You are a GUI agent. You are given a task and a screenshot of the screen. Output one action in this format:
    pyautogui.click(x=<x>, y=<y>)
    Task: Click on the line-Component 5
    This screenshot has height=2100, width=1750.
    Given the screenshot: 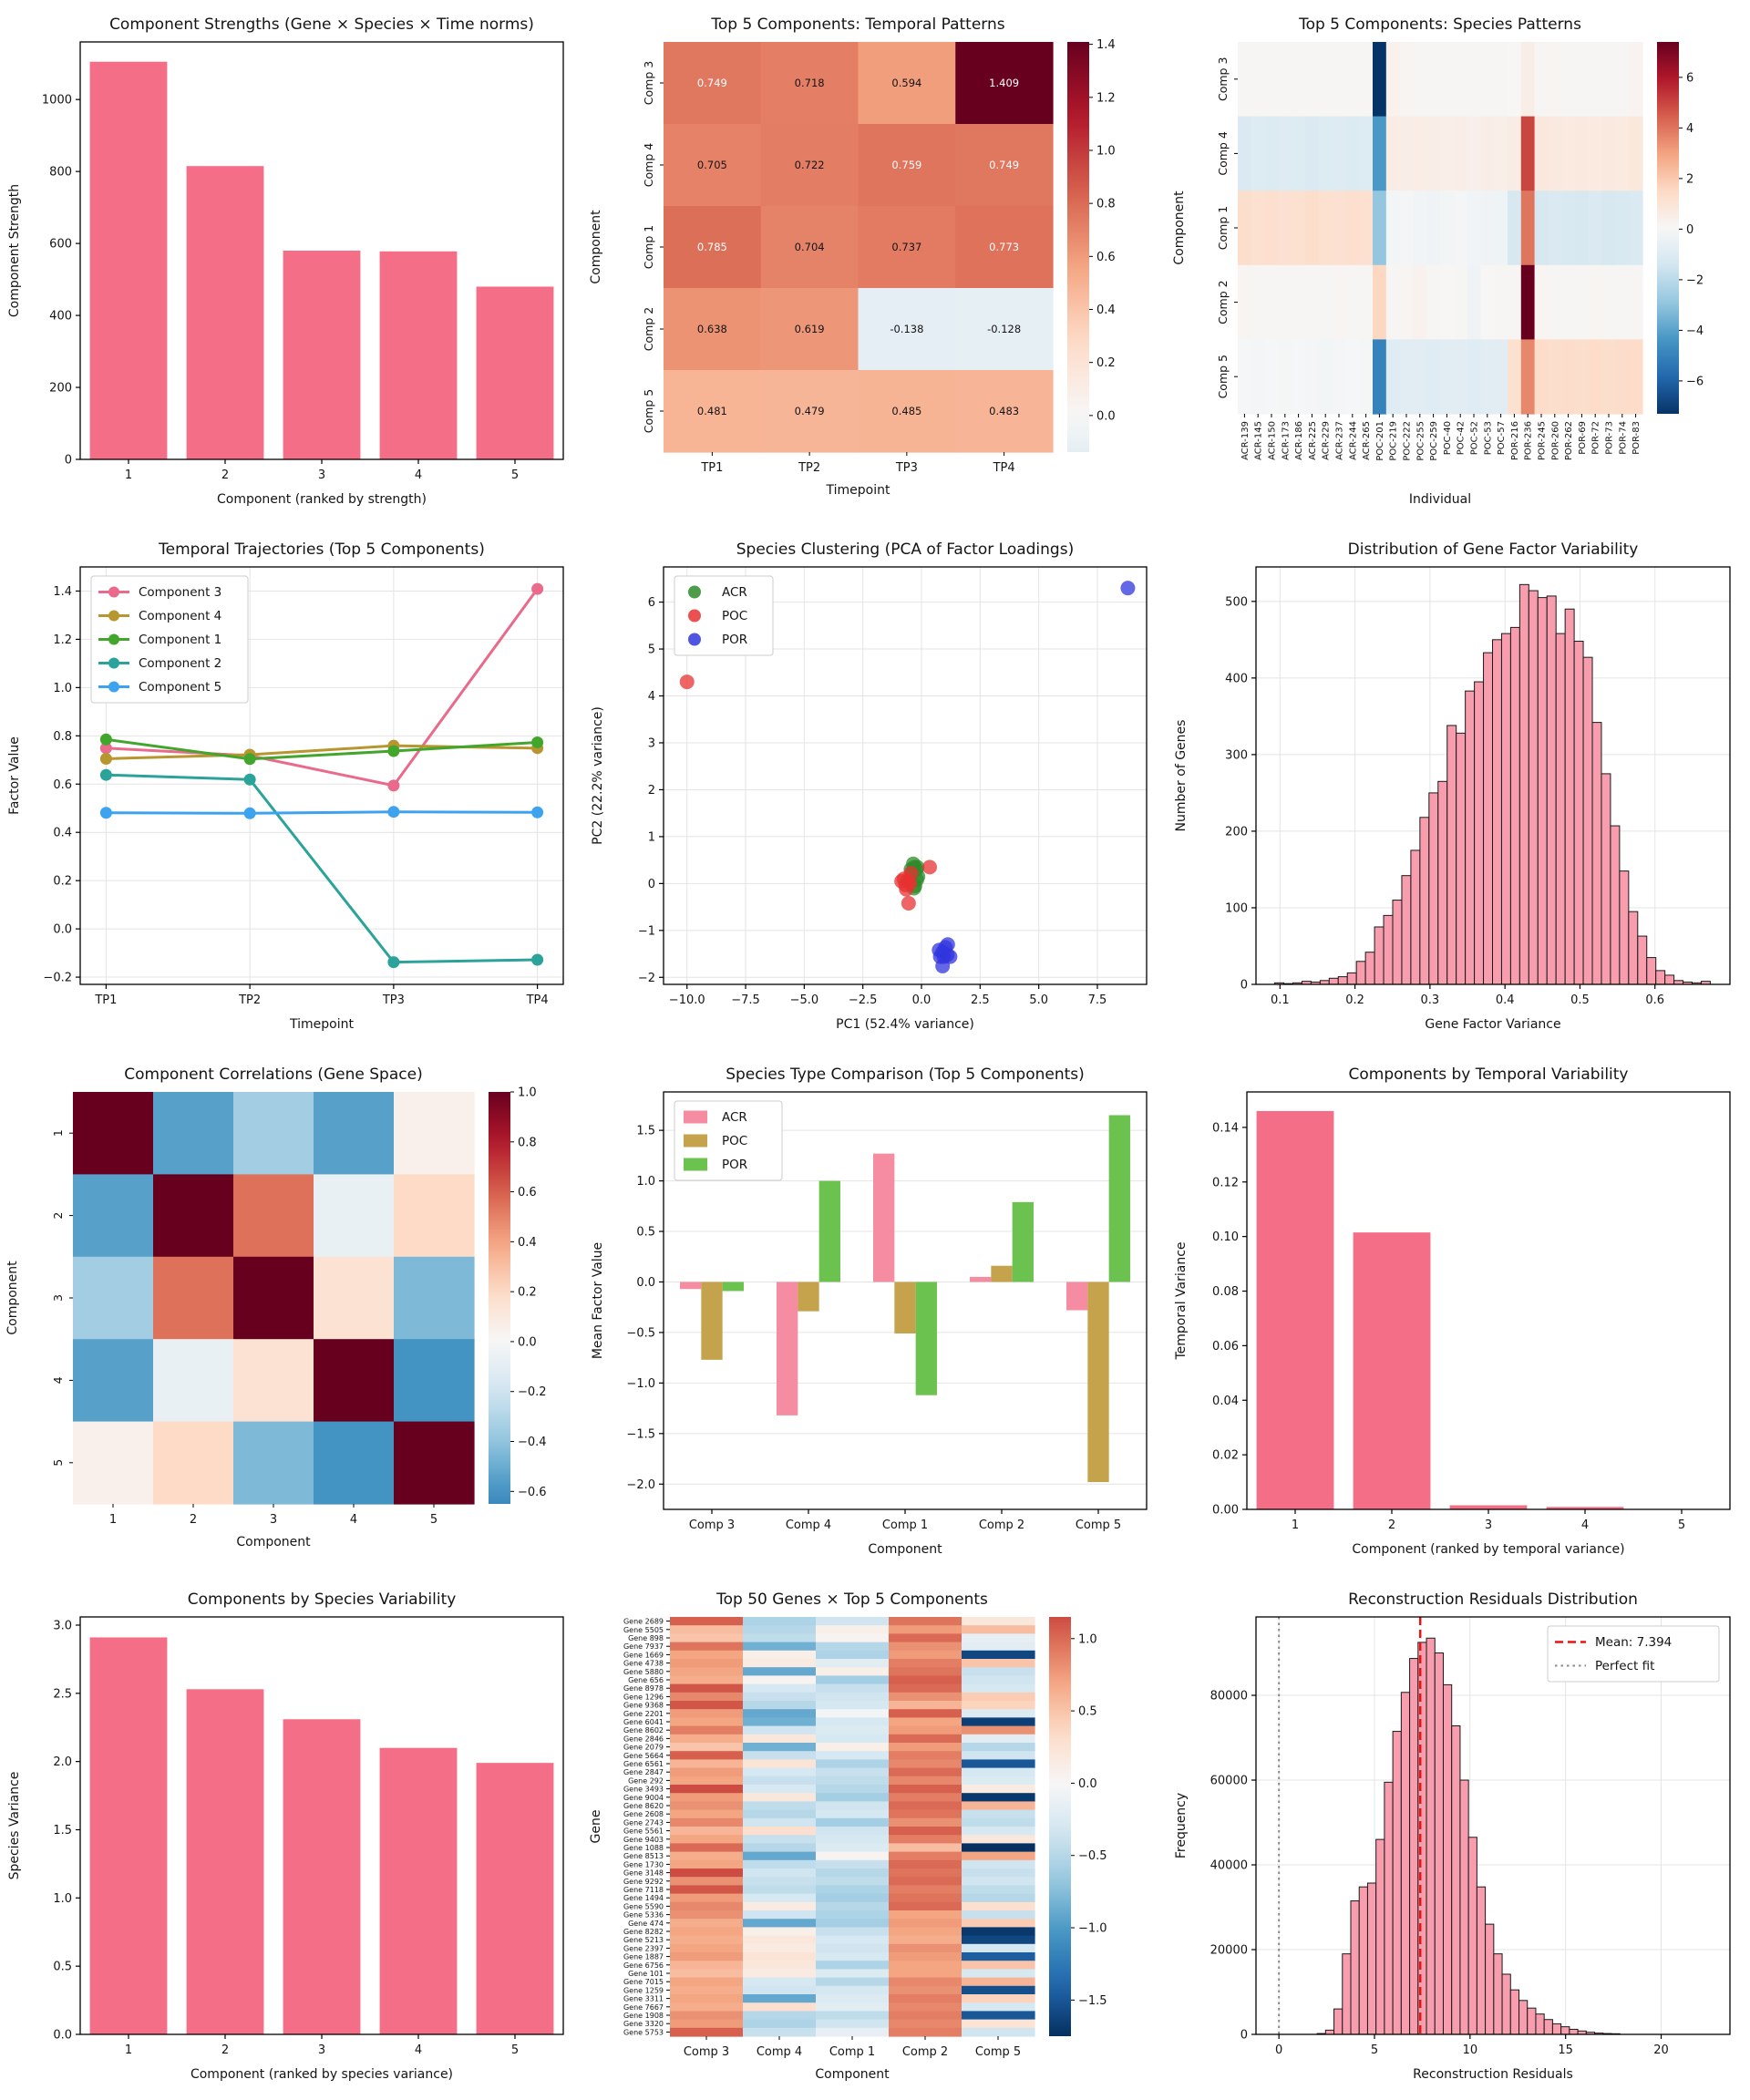 What is the action you would take?
    pyautogui.click(x=322, y=812)
    